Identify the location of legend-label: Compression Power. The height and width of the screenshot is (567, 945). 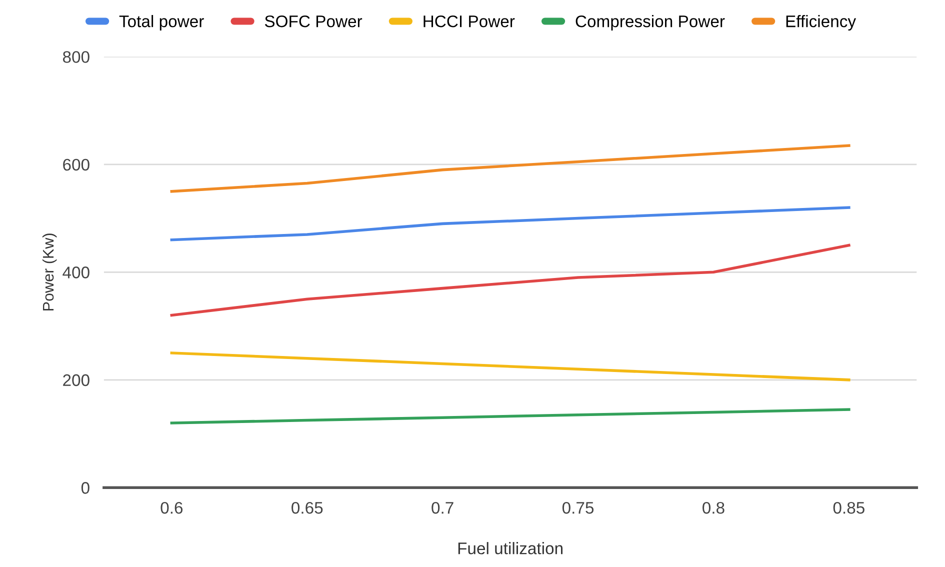
(650, 23).